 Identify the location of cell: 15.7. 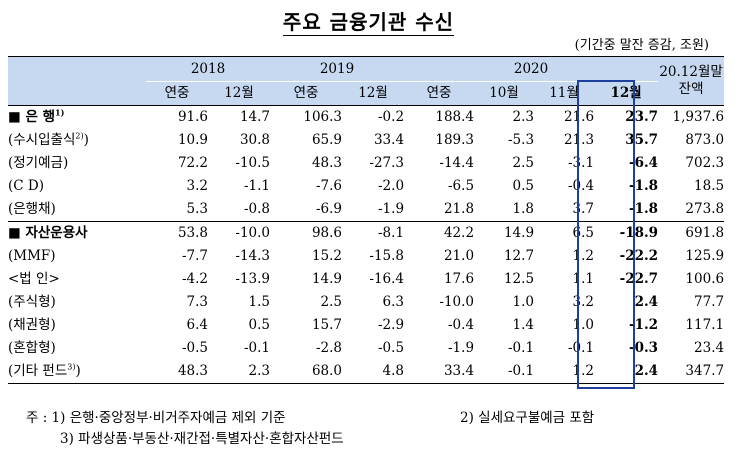
(327, 325).